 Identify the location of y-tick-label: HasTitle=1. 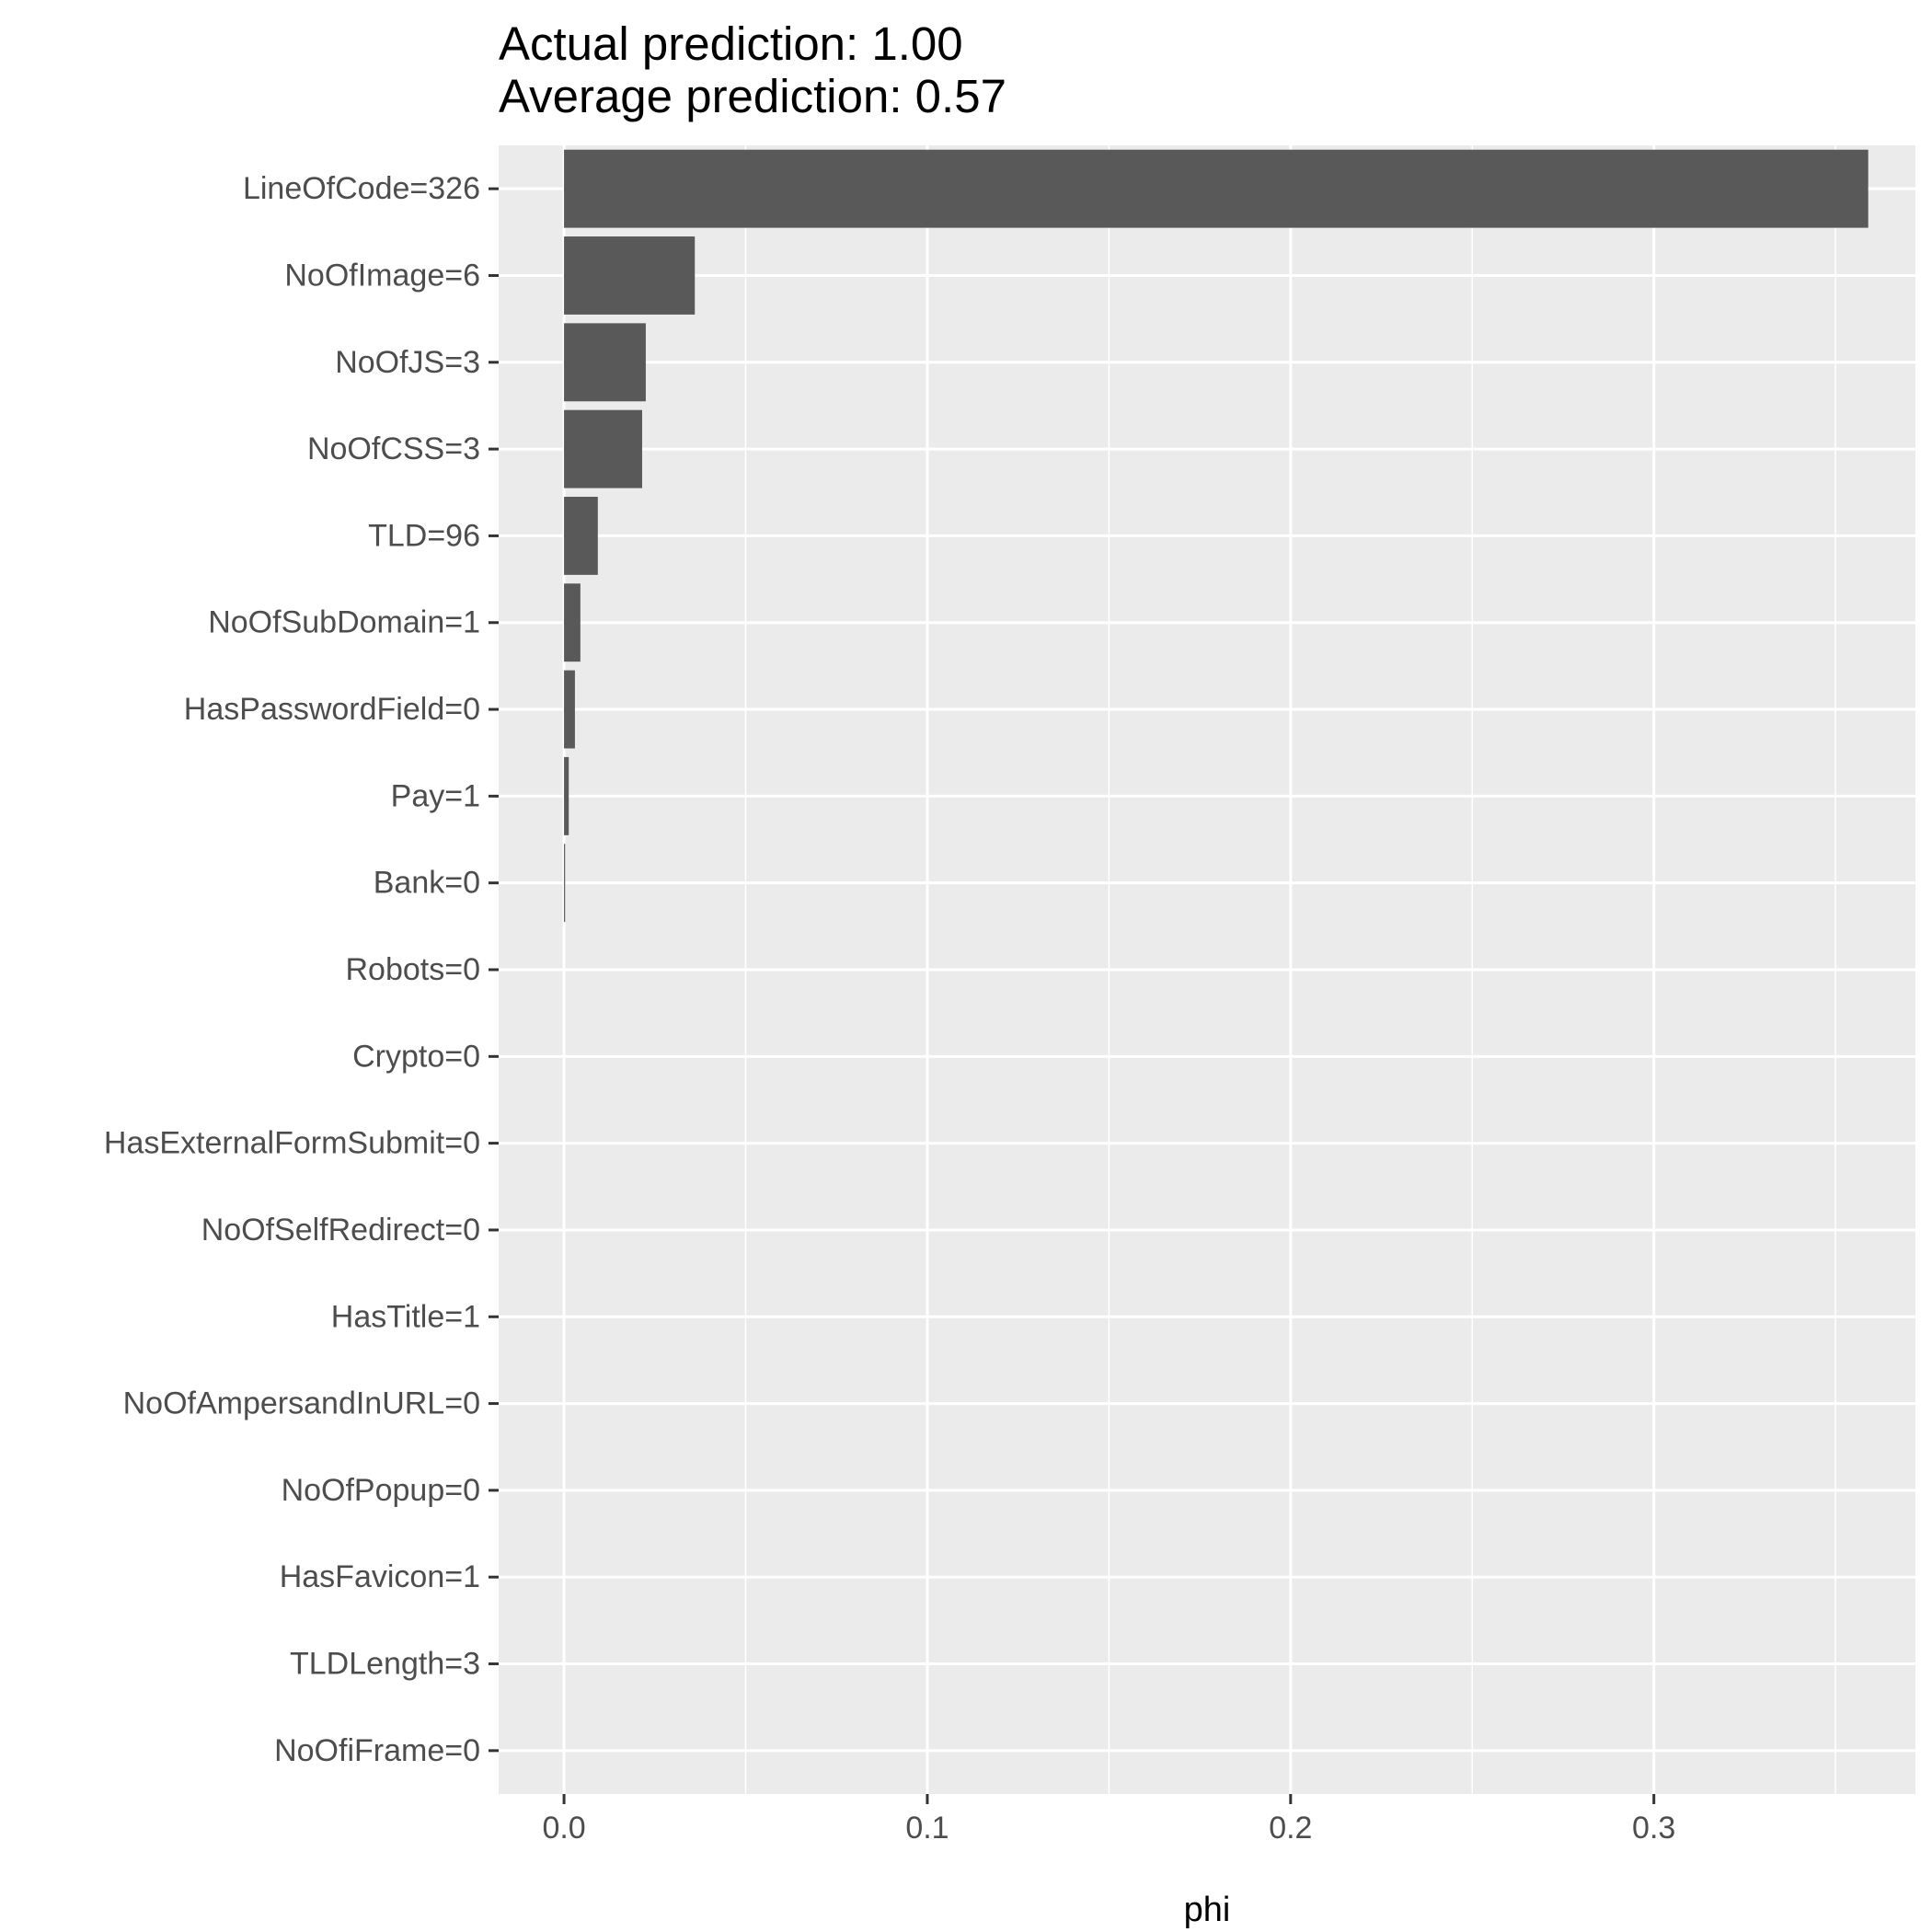
(405, 1316).